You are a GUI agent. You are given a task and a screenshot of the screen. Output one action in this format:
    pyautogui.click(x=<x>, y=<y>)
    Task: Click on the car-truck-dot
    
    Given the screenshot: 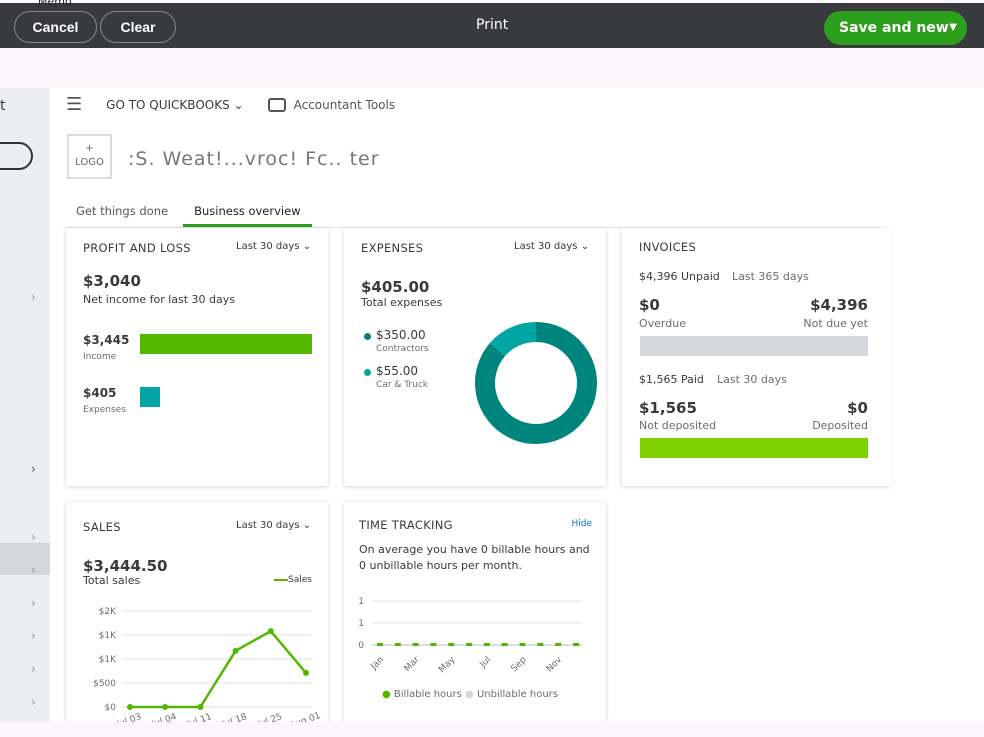 What is the action you would take?
    pyautogui.click(x=367, y=372)
    